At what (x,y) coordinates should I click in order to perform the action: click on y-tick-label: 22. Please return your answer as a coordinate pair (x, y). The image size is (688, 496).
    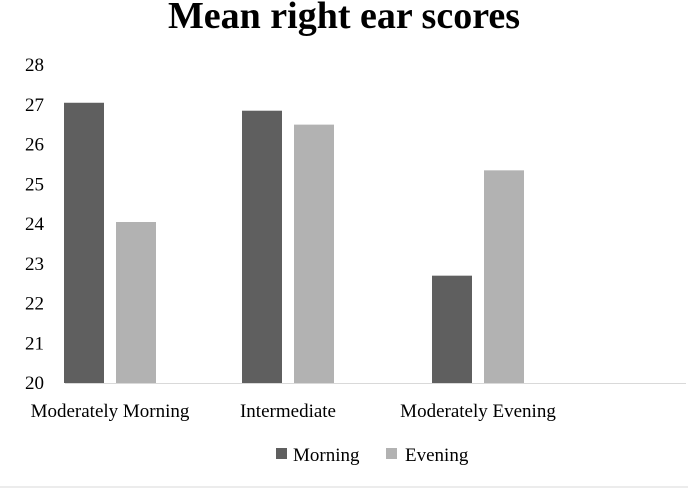
    Looking at the image, I should click on (34, 304).